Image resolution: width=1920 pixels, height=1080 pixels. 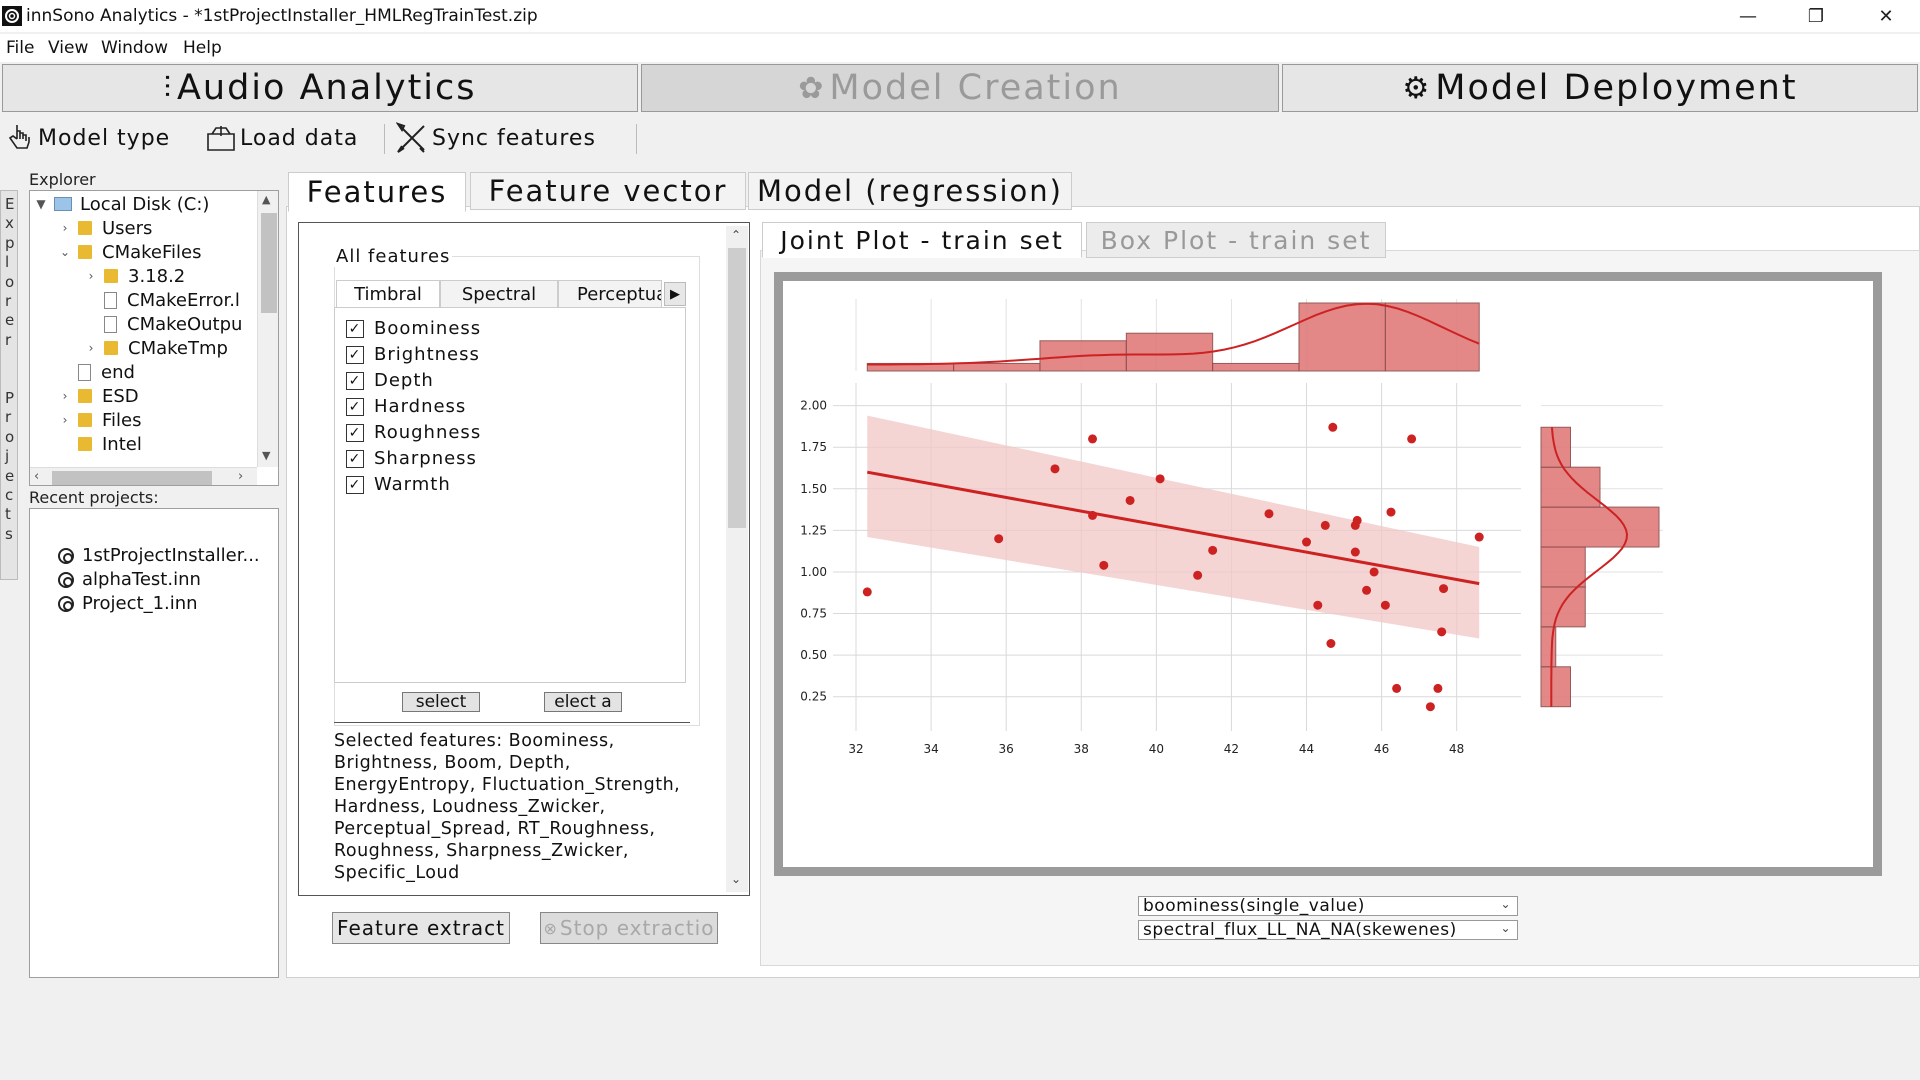 What do you see at coordinates (1236, 240) in the screenshot?
I see `tab-box-plot: Box Plot - train set` at bounding box center [1236, 240].